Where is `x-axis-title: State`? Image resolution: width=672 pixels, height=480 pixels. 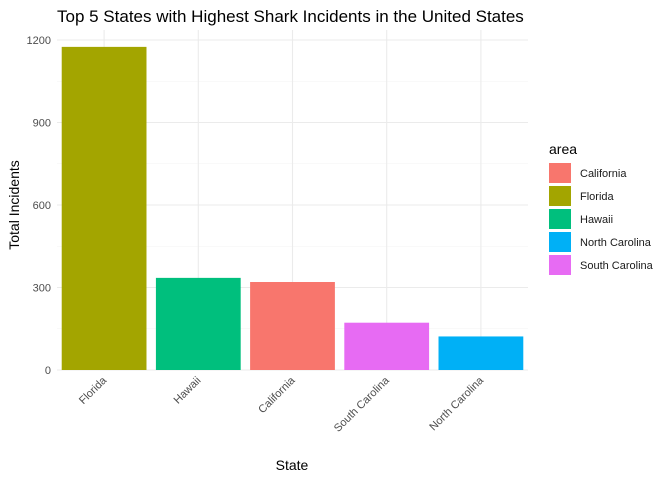
x-axis-title: State is located at coordinates (292, 465).